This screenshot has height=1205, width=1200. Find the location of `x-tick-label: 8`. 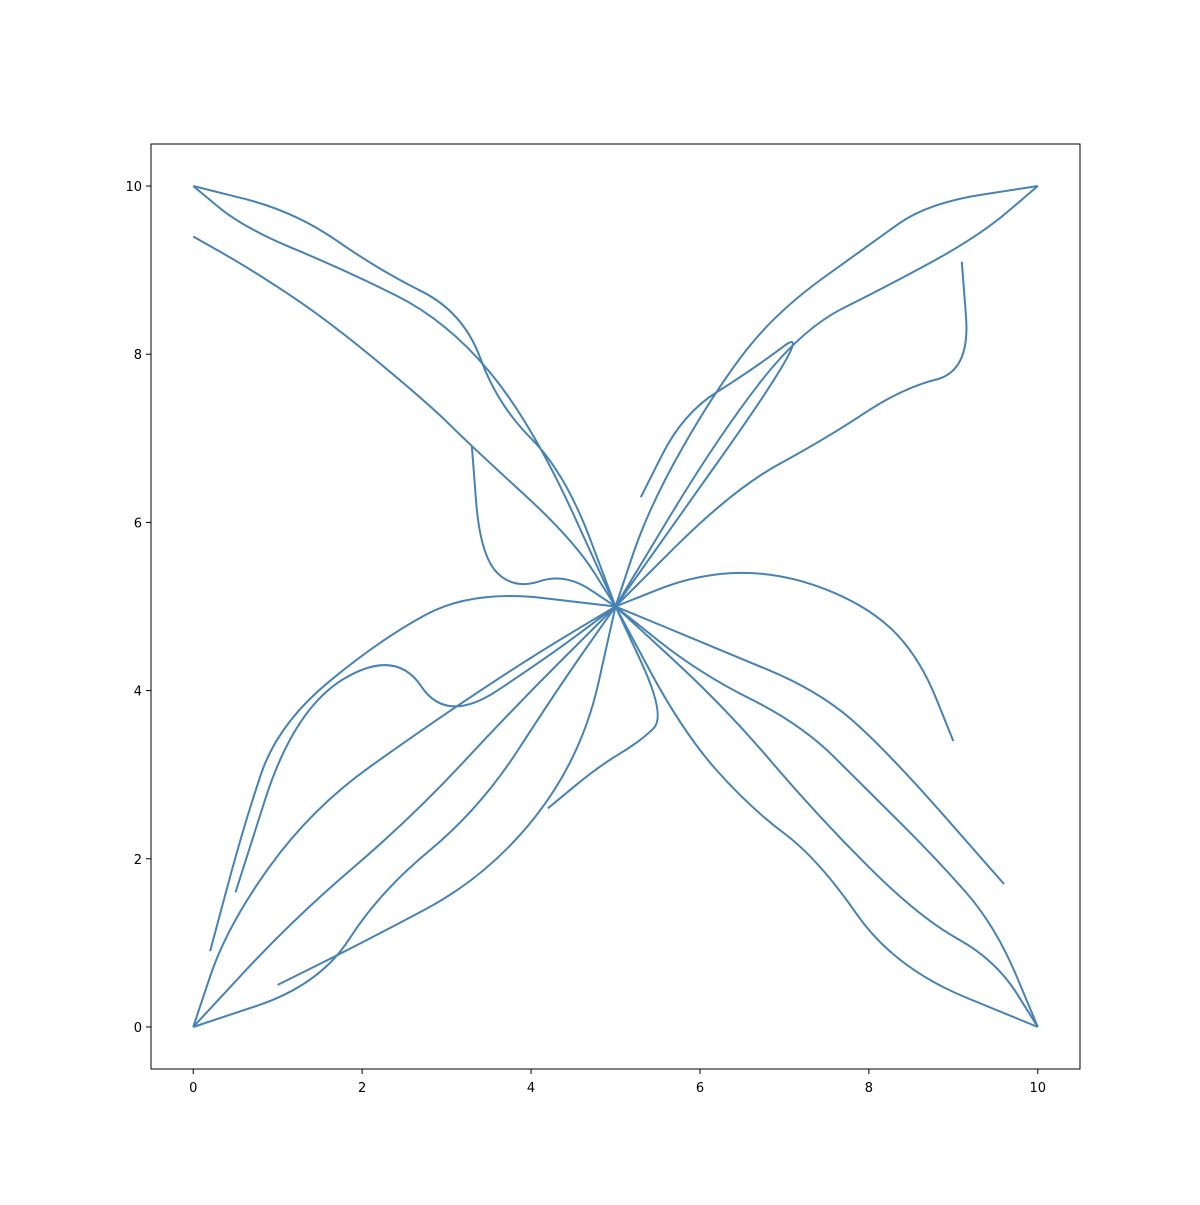

x-tick-label: 8 is located at coordinates (869, 1088).